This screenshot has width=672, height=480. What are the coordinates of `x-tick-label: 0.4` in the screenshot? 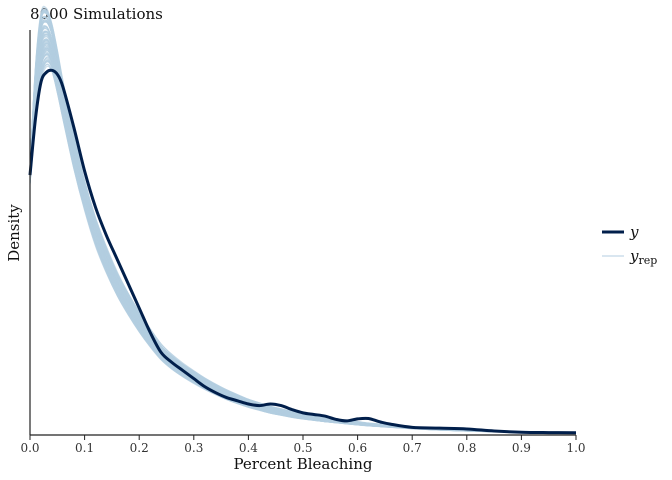 It's located at (248, 448).